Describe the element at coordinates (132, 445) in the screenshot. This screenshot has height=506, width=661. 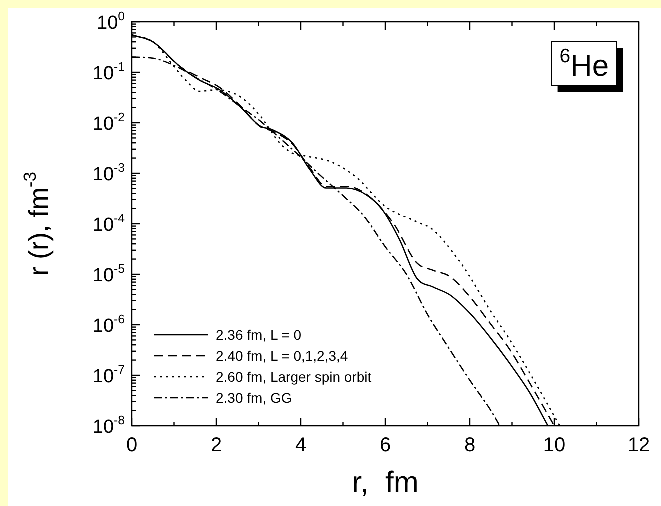
I see `x-tick-label: 0` at that location.